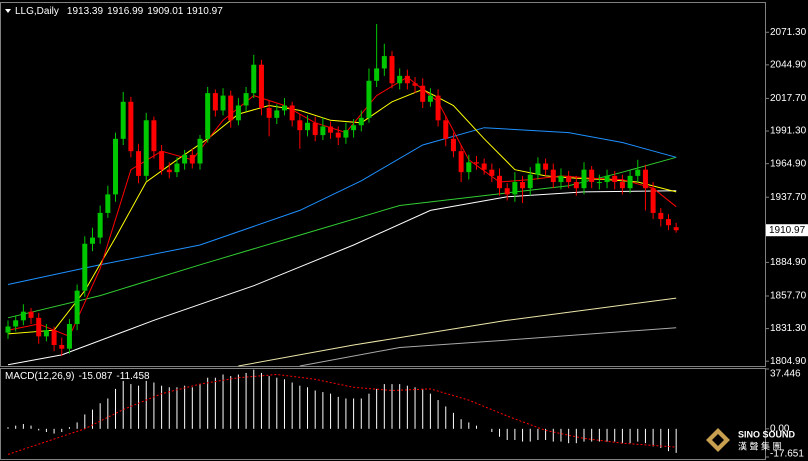 Image resolution: width=808 pixels, height=461 pixels. Describe the element at coordinates (39, 376) in the screenshot. I see `macd-title: MACD(12,26,9)` at that location.